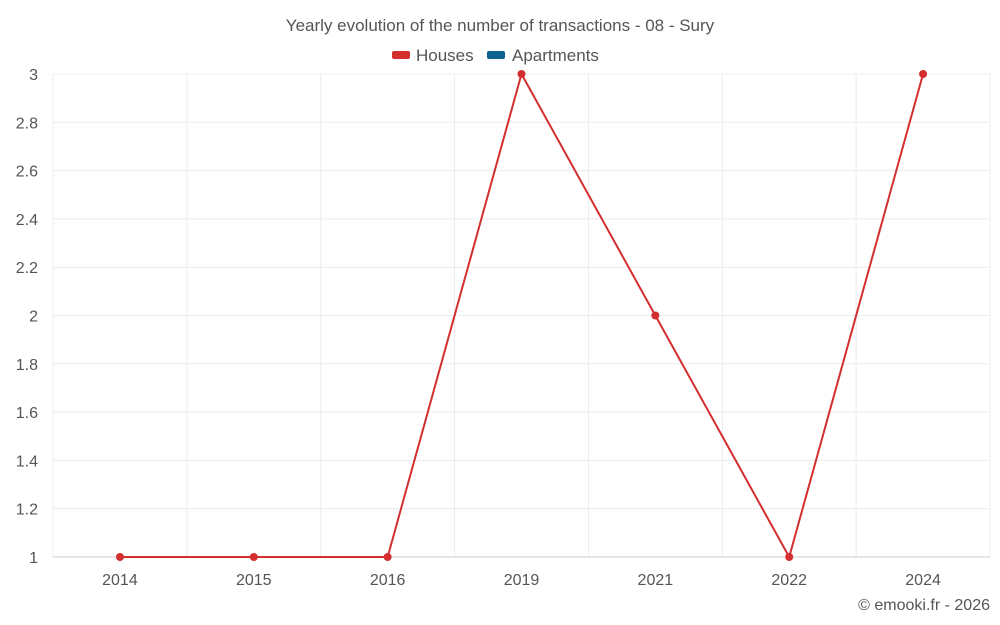 Image resolution: width=1000 pixels, height=625 pixels. I want to click on legend-swatch-houses, so click(401, 55).